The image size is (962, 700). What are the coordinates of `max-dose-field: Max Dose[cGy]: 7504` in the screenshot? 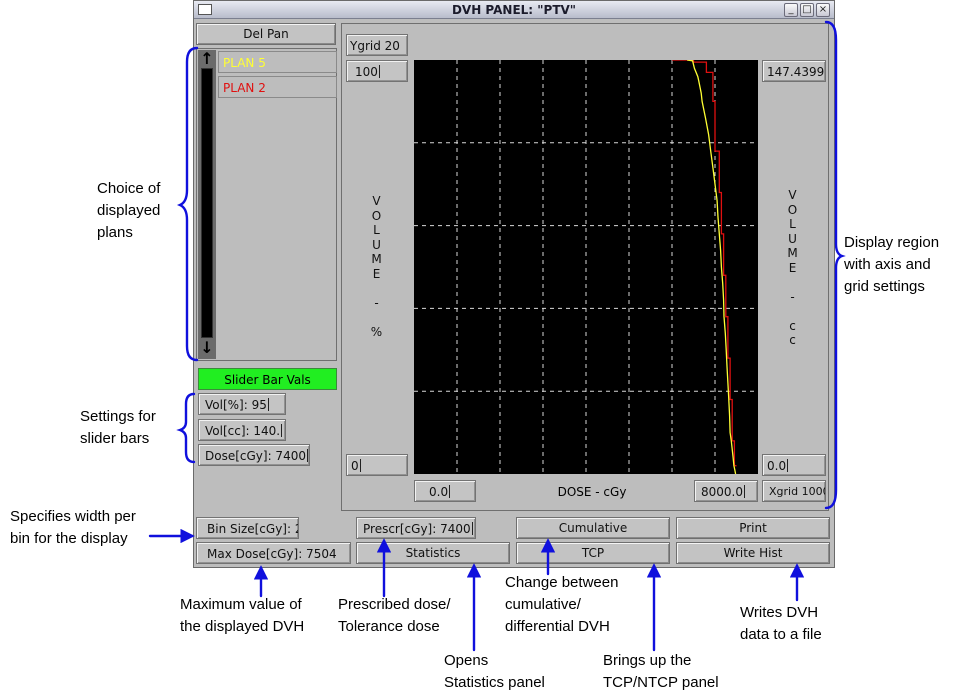 It's located at (273, 553).